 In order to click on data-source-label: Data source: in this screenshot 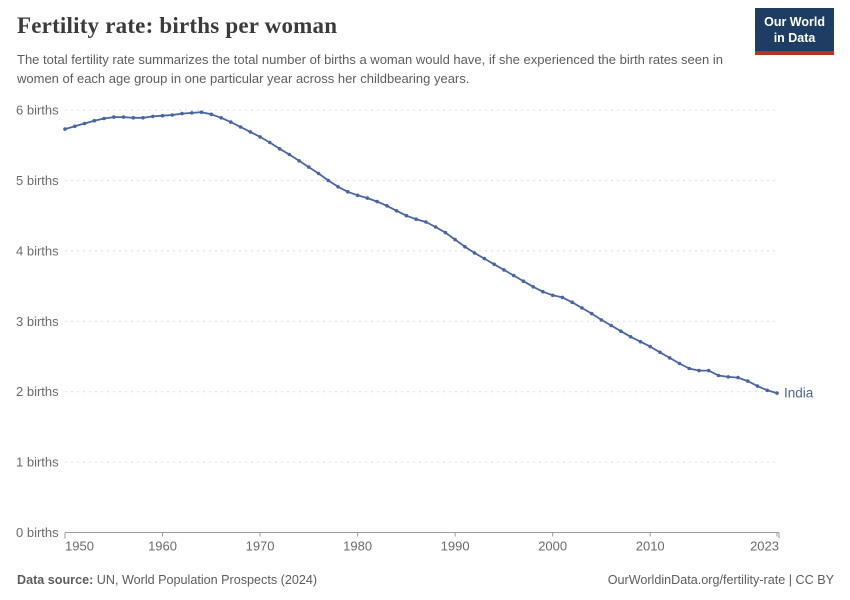, I will do `click(55, 580)`.